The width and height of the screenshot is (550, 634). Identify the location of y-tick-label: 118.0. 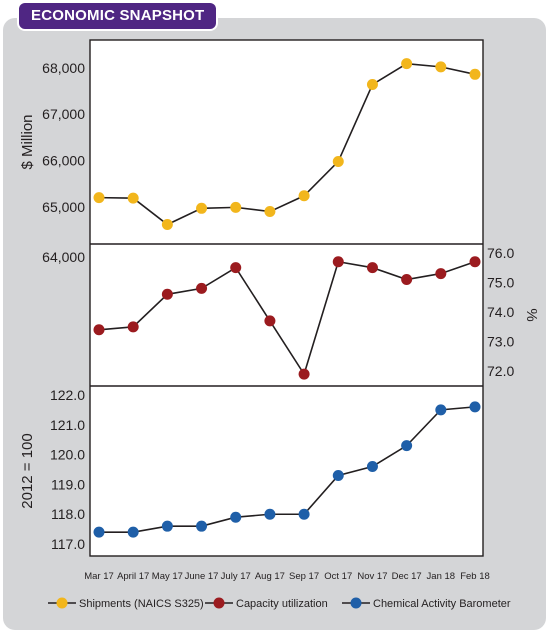
(68, 514).